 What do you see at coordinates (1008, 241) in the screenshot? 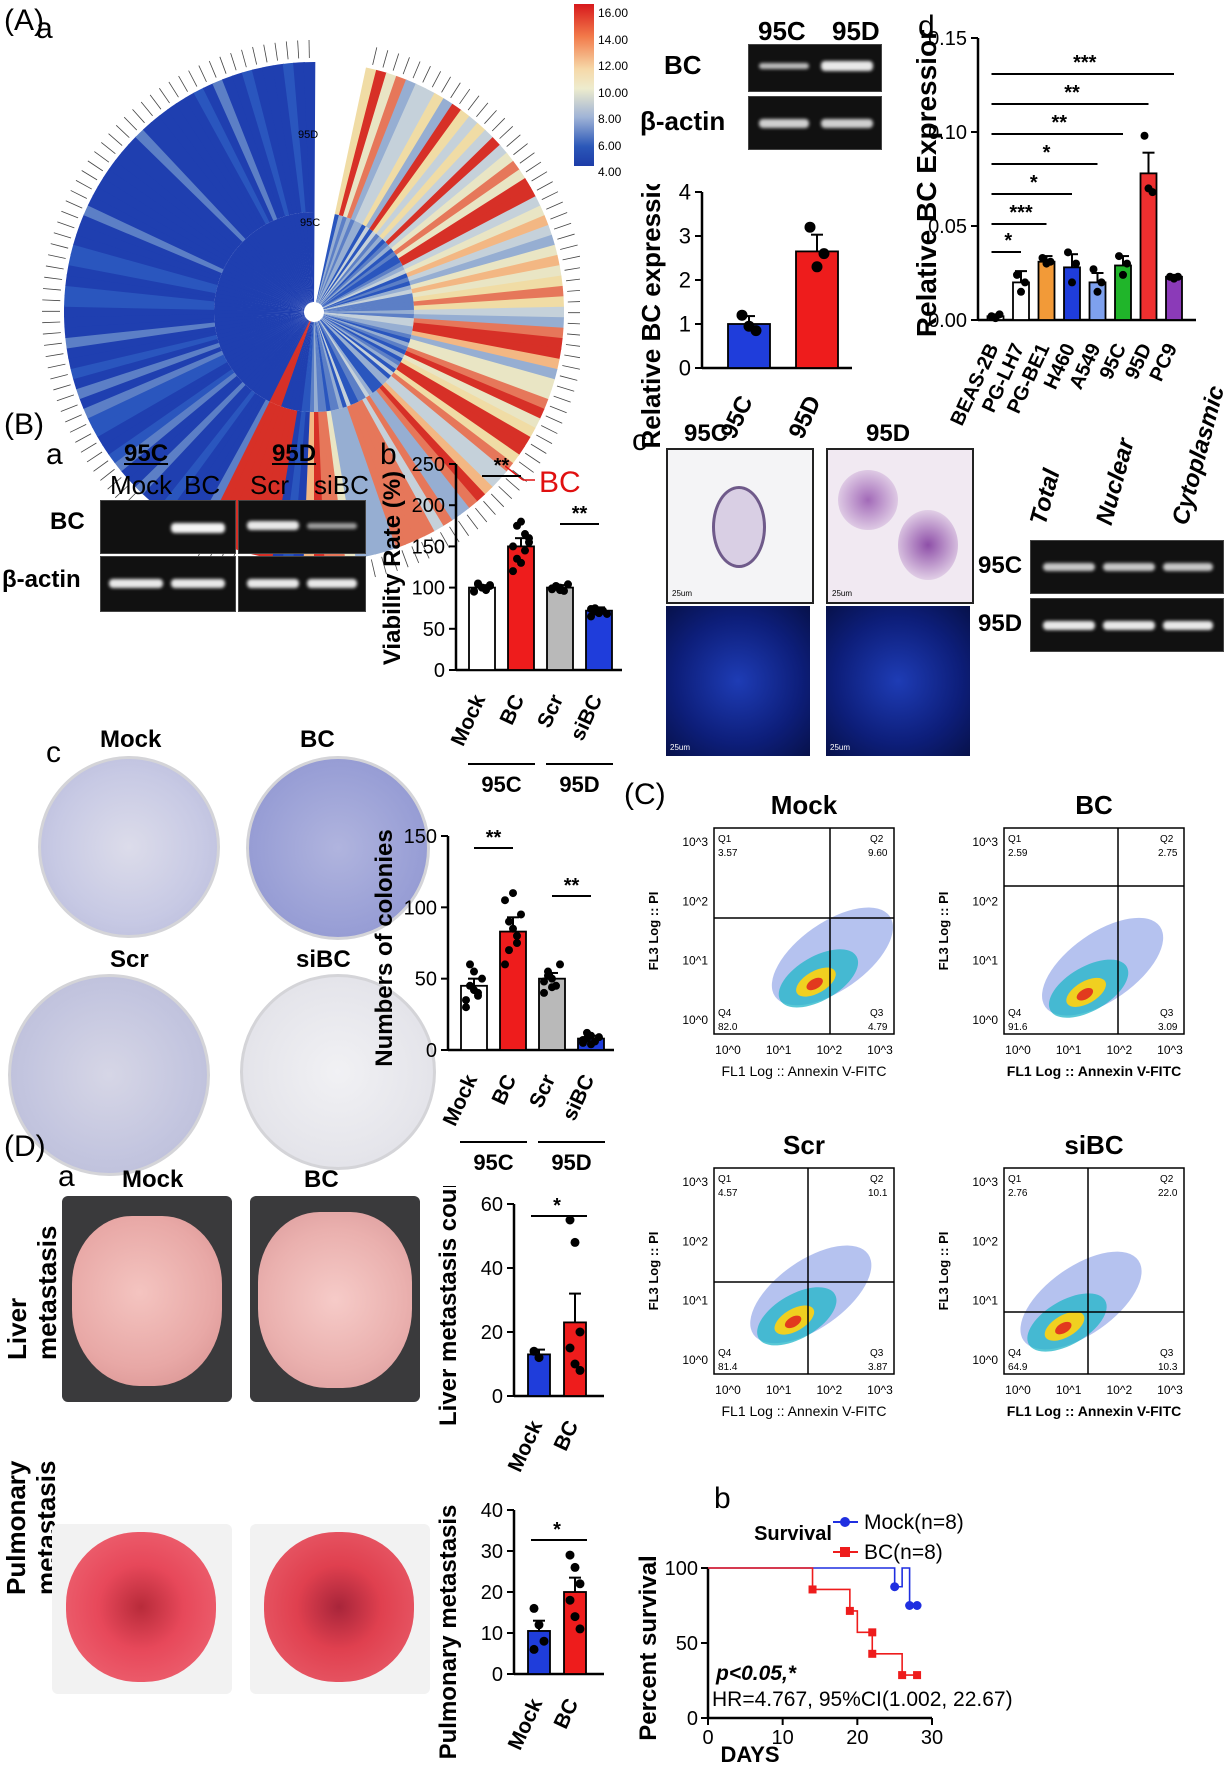
I see `significance-stars: *` at bounding box center [1008, 241].